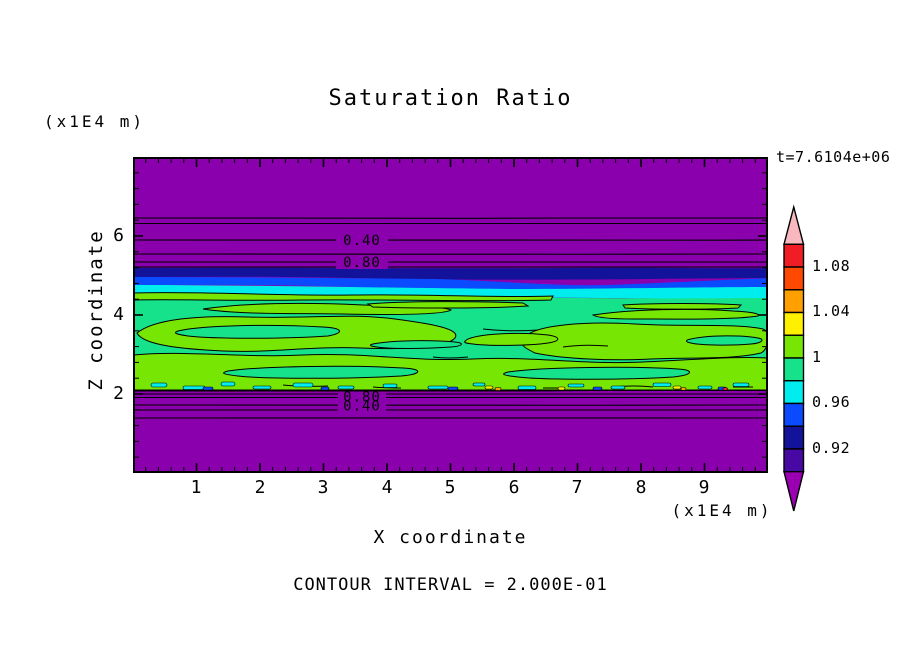 This screenshot has height=654, width=904. What do you see at coordinates (704, 487) in the screenshot?
I see `x-tick-9: 9` at bounding box center [704, 487].